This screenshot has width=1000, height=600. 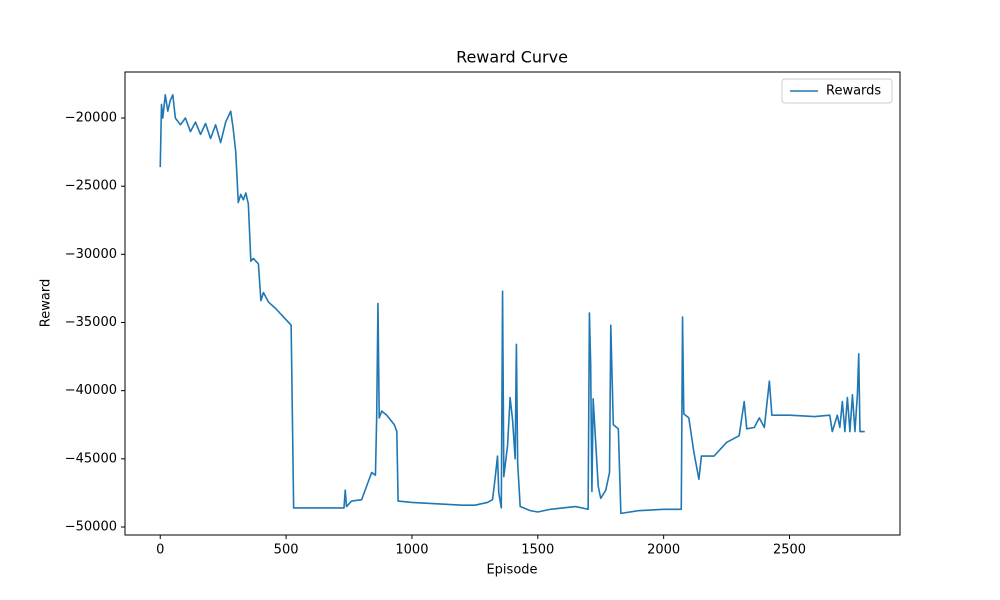 I want to click on x-tick-label: 2500, so click(x=789, y=550).